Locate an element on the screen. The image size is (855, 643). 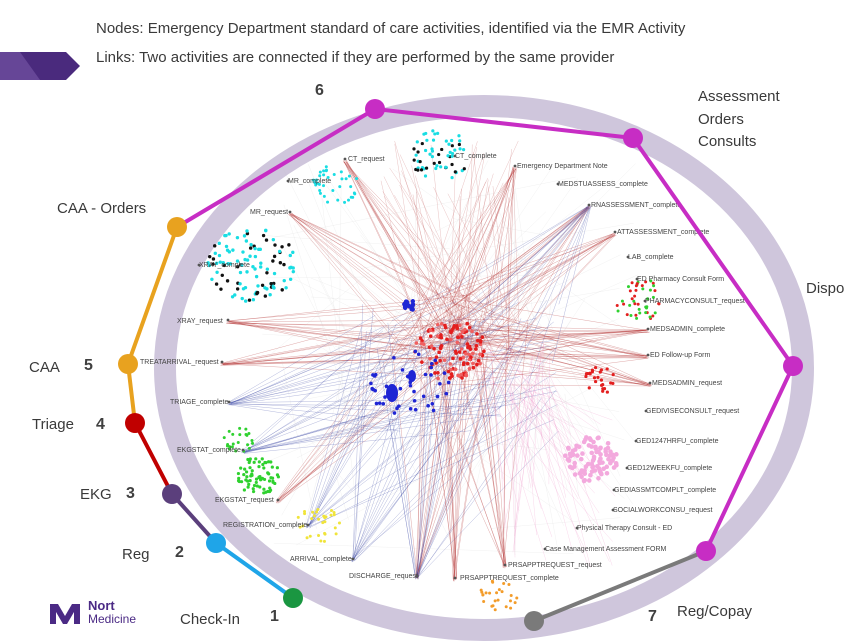
stage-marker-ekg is located at coordinates (172, 494).